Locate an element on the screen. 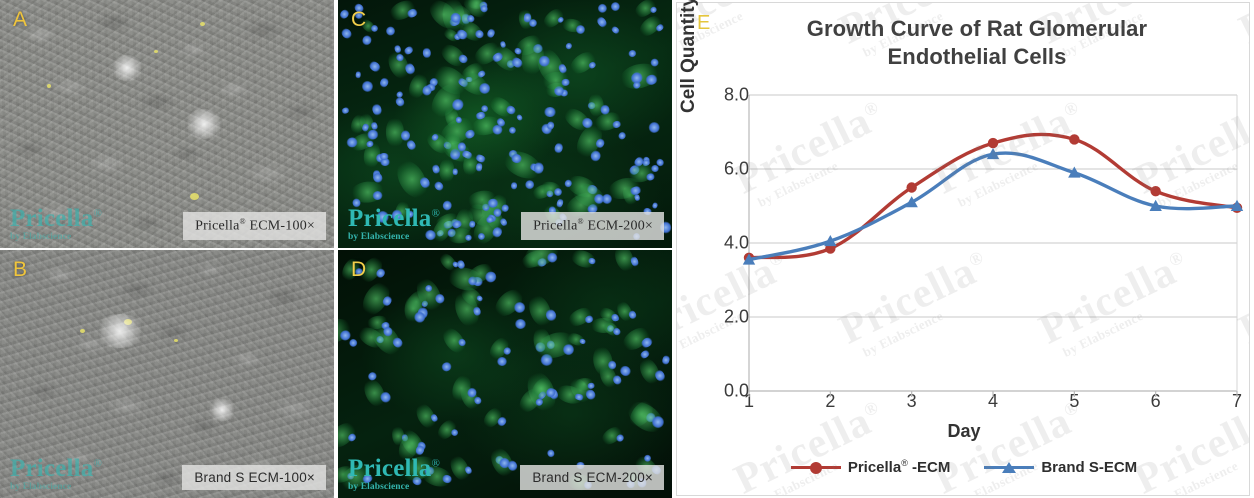 This screenshot has width=1254, height=498. panel-a-caption: Pricella® ECM-100× is located at coordinates (254, 226).